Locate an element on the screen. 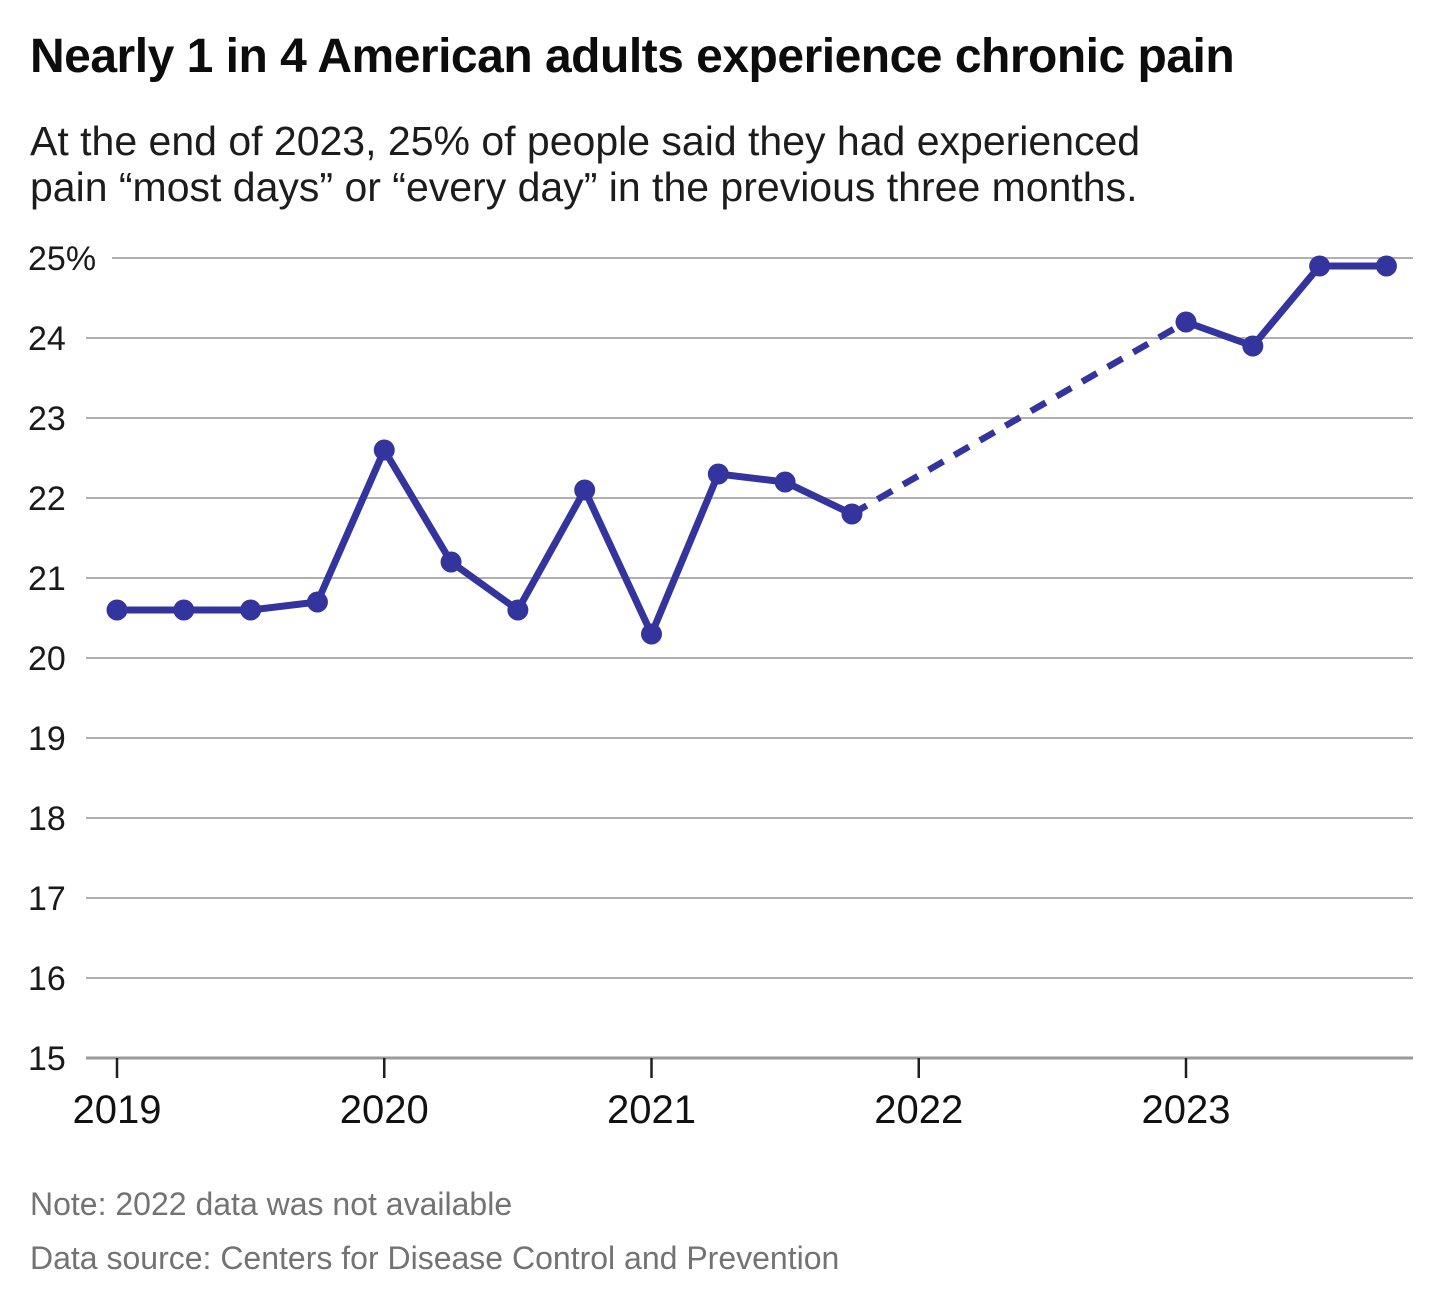 The width and height of the screenshot is (1440, 1309). x-axis-label: 2022 is located at coordinates (918, 1110).